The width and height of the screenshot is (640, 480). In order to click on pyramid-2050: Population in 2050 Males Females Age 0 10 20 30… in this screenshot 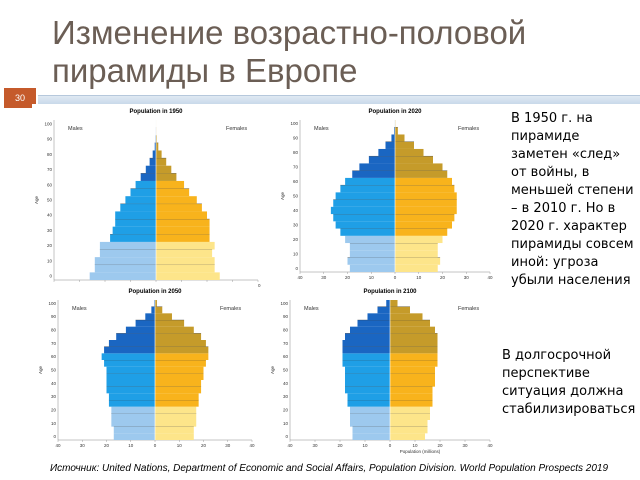, I will do `click(147, 370)`.